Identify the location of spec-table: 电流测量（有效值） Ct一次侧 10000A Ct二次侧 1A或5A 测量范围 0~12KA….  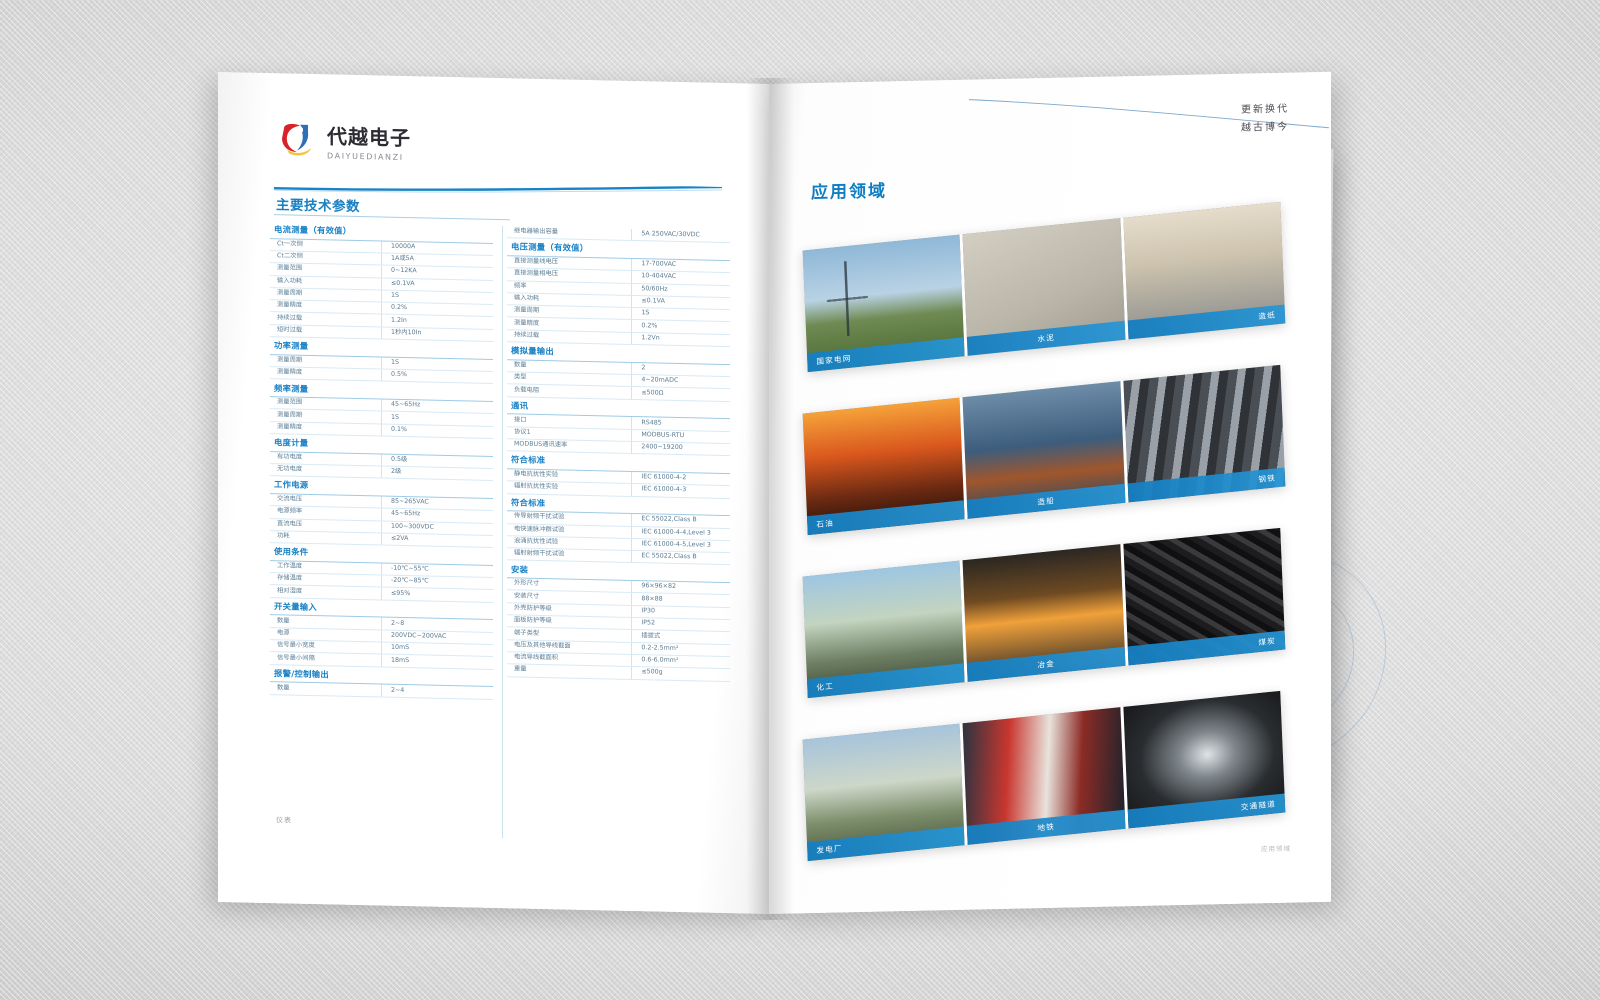
(381, 460).